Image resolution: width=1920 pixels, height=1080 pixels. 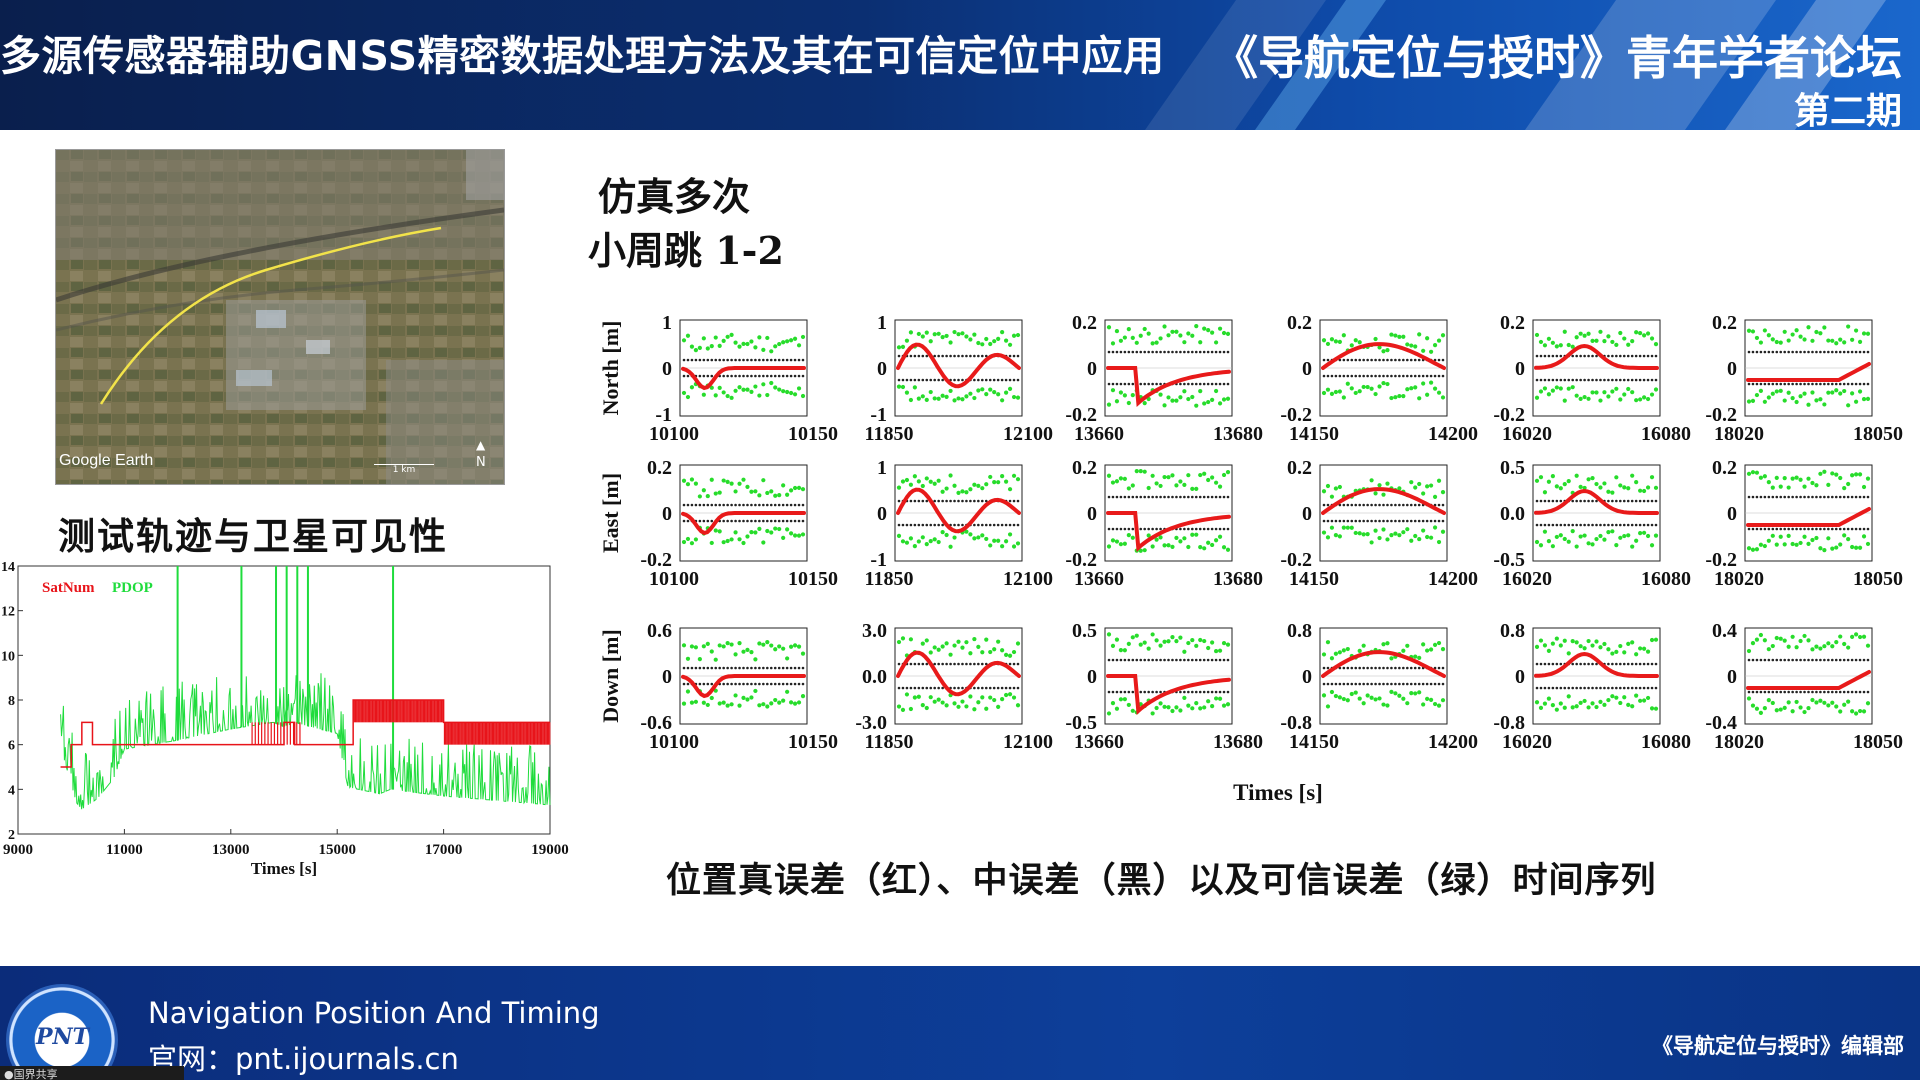 What do you see at coordinates (1878, 434) in the screenshot?
I see `x-tick-label: 18050` at bounding box center [1878, 434].